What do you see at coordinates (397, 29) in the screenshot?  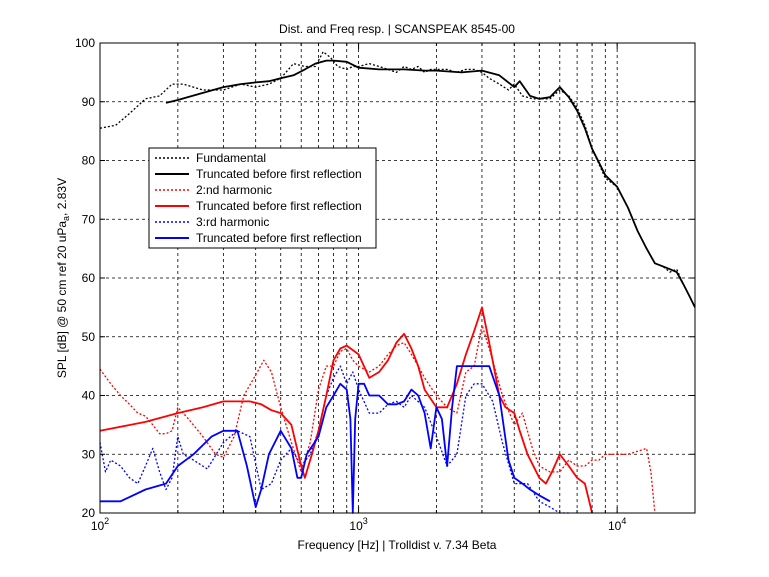 I see `chart-title: Dist. and Freq resp. | SCANSPEAK 8545-00` at bounding box center [397, 29].